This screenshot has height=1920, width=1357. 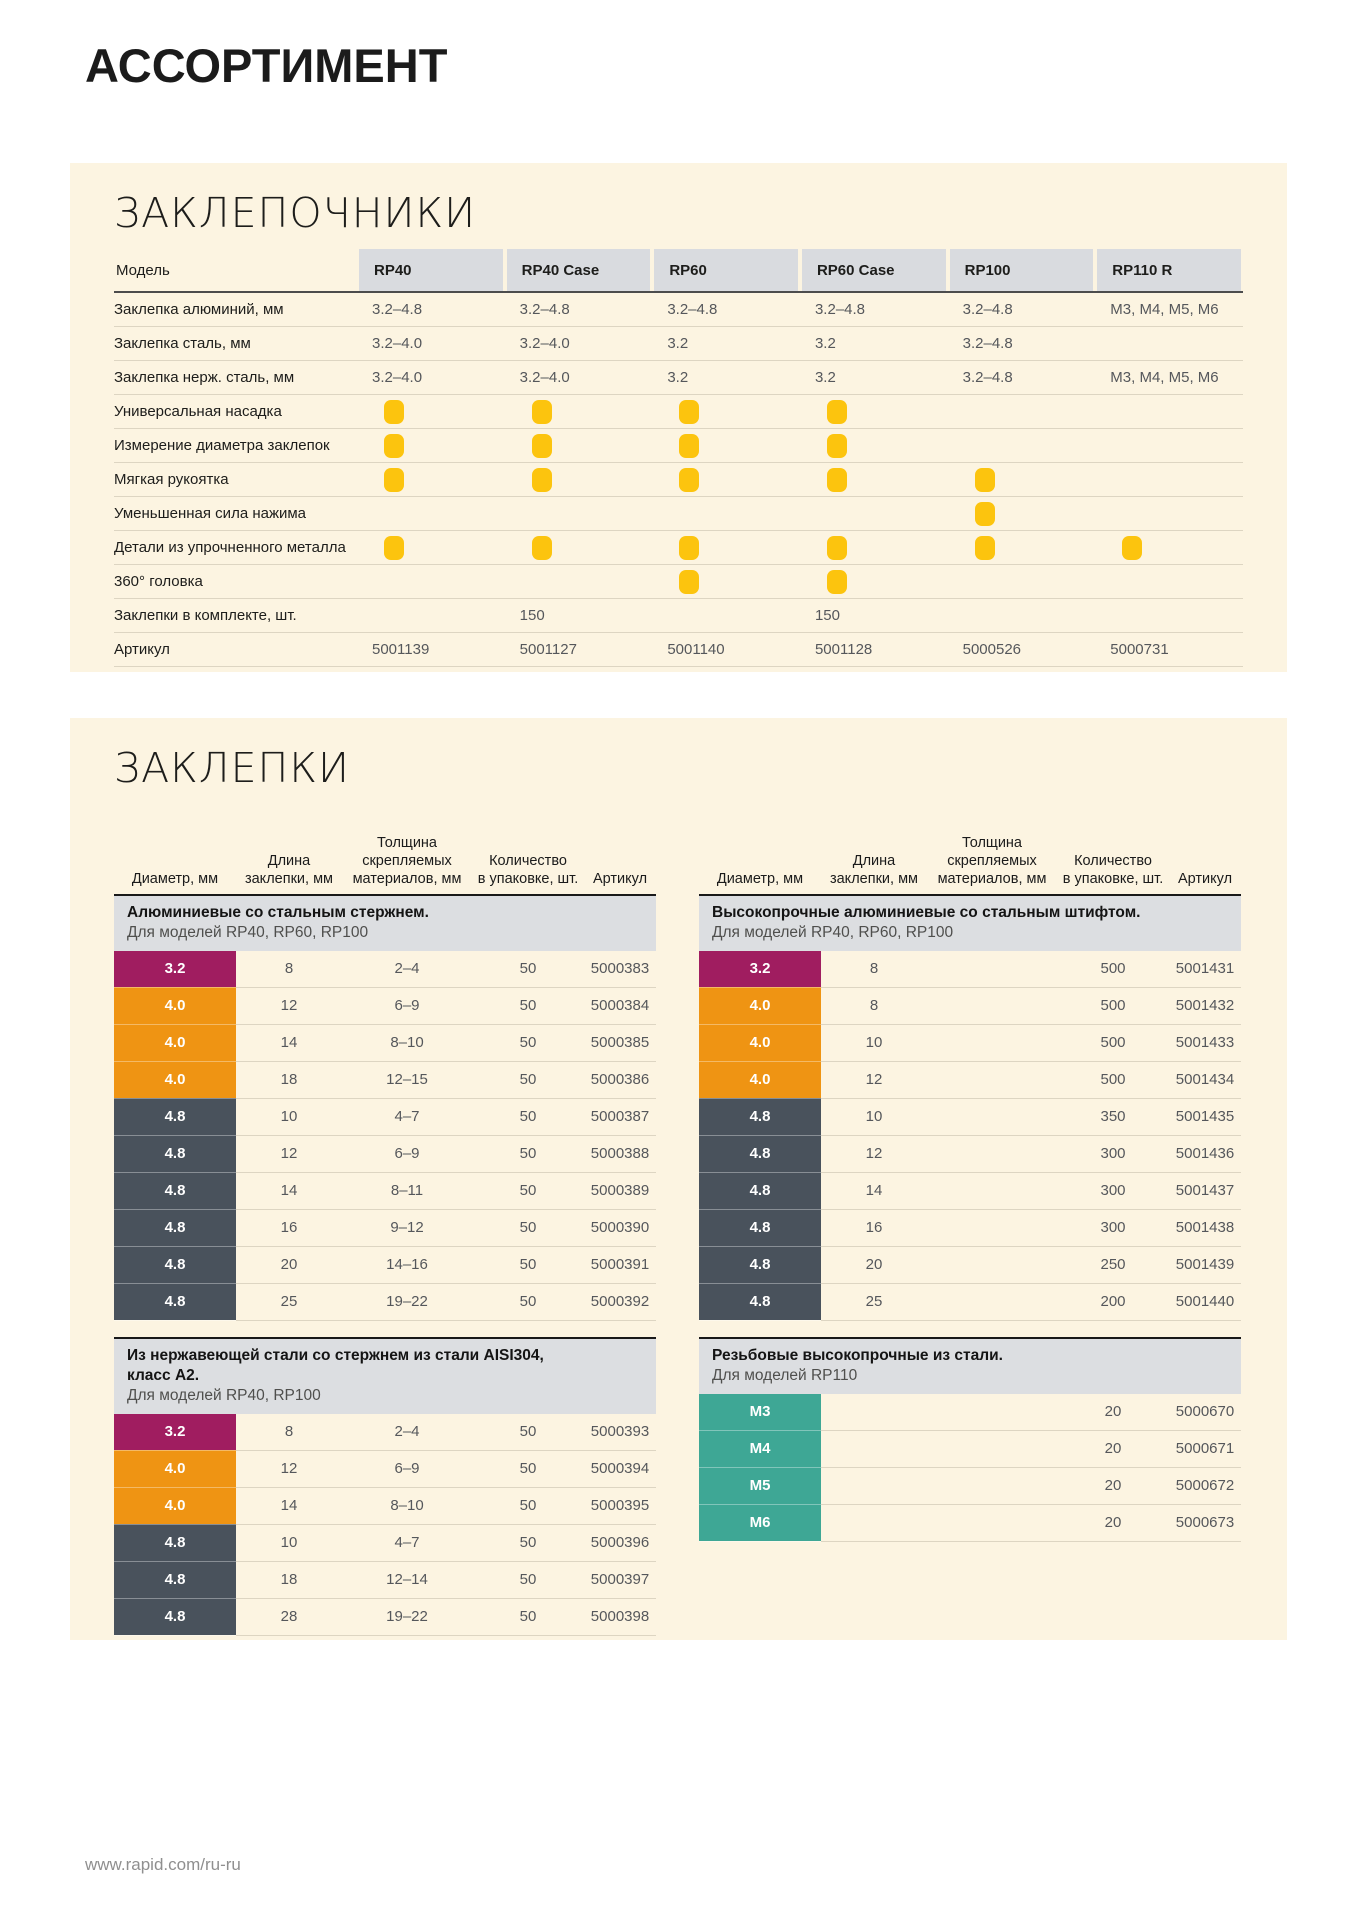 What do you see at coordinates (385, 969) in the screenshot?
I see `table-row: 3.2 8 2–4 50 5000383` at bounding box center [385, 969].